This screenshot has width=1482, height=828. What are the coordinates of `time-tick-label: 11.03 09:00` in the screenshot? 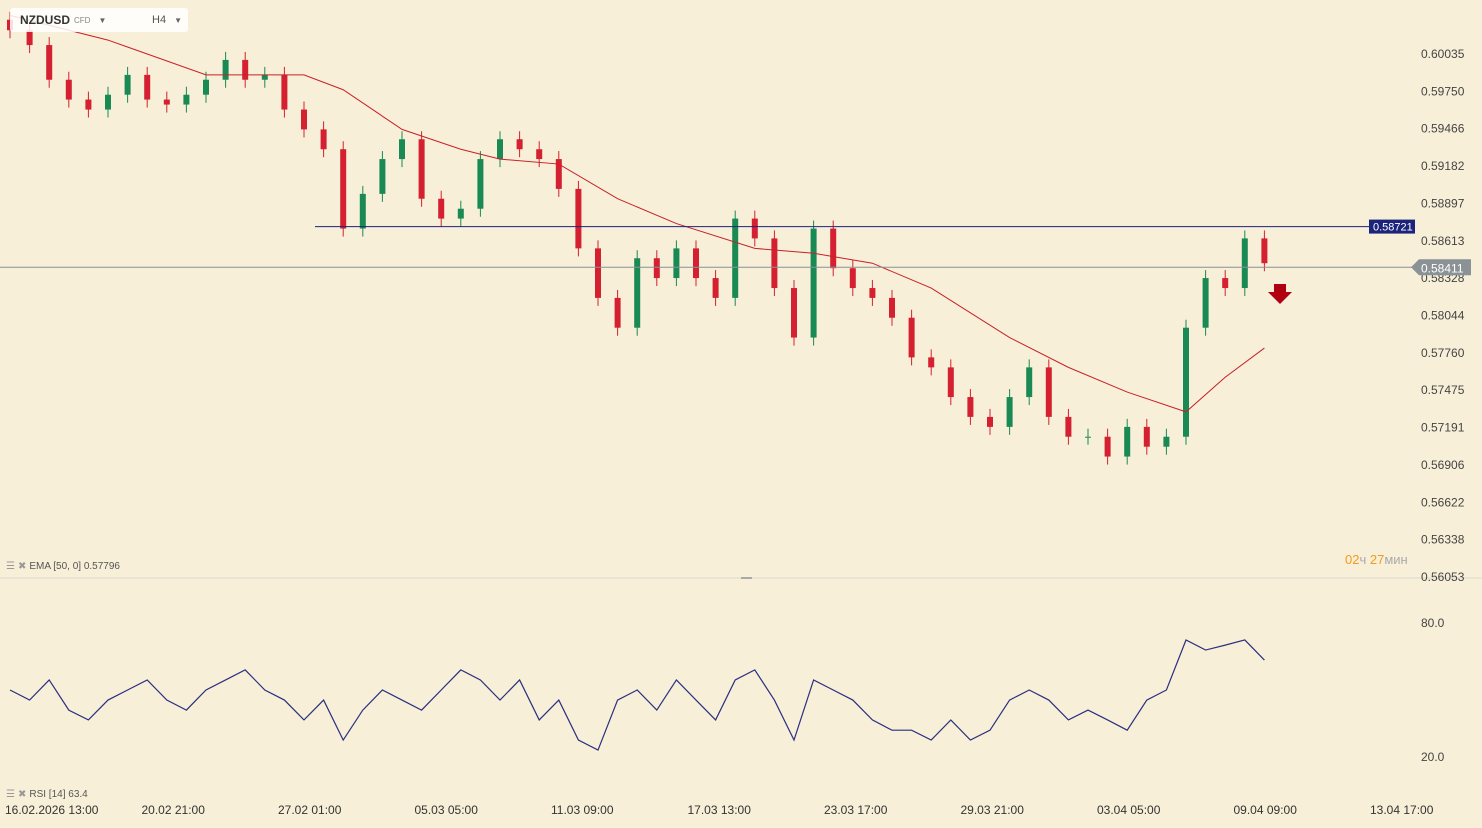 It's located at (582, 810).